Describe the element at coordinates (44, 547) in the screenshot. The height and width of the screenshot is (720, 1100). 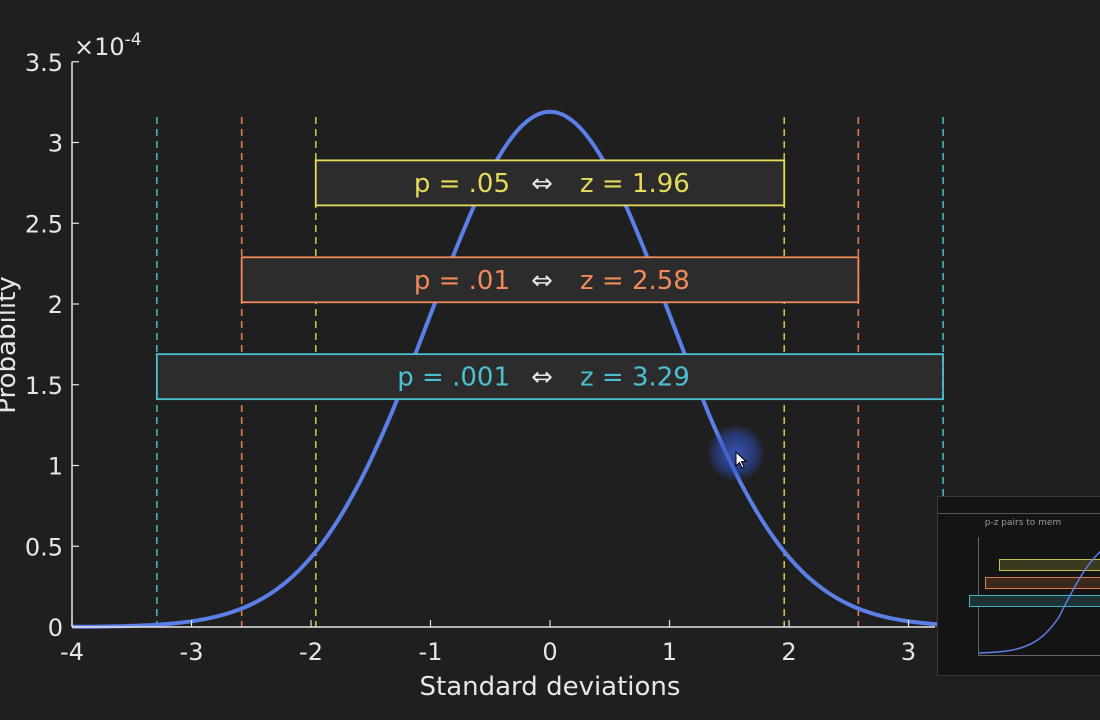
I see `y-tick-label-1: 0.5` at that location.